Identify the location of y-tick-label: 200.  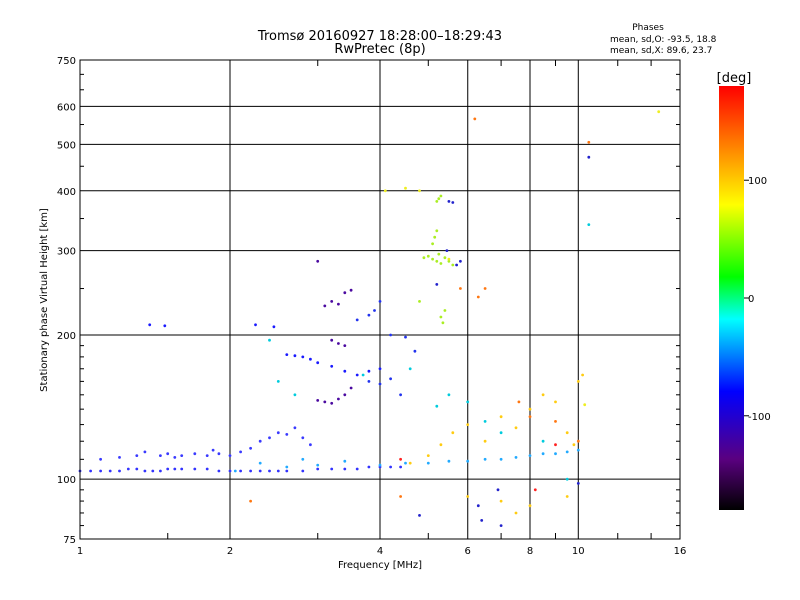
(66, 336).